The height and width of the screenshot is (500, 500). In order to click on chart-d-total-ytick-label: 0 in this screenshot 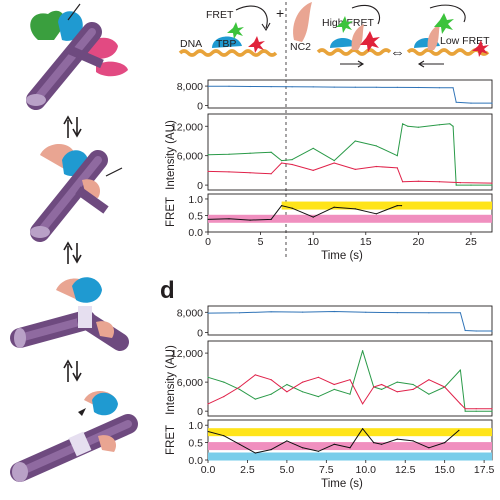, I will do `click(200, 333)`.